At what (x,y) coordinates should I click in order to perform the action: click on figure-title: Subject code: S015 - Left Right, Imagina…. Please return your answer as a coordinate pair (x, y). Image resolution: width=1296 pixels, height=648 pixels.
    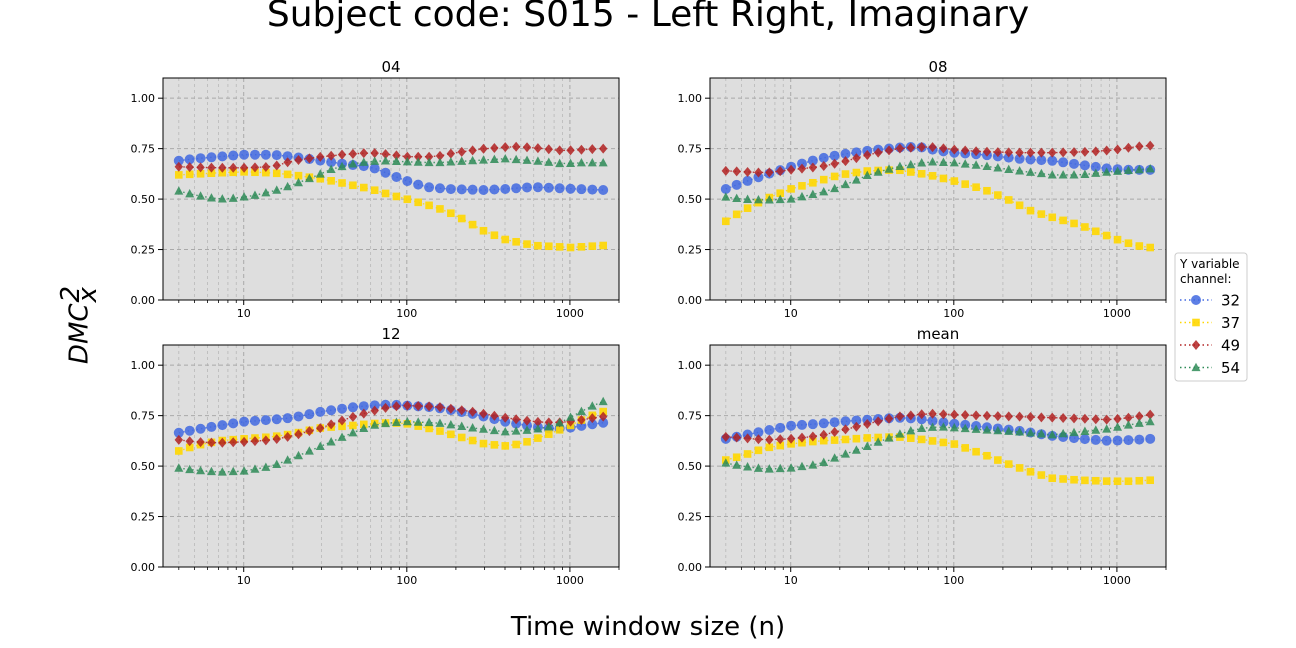
    Looking at the image, I should click on (648, 17).